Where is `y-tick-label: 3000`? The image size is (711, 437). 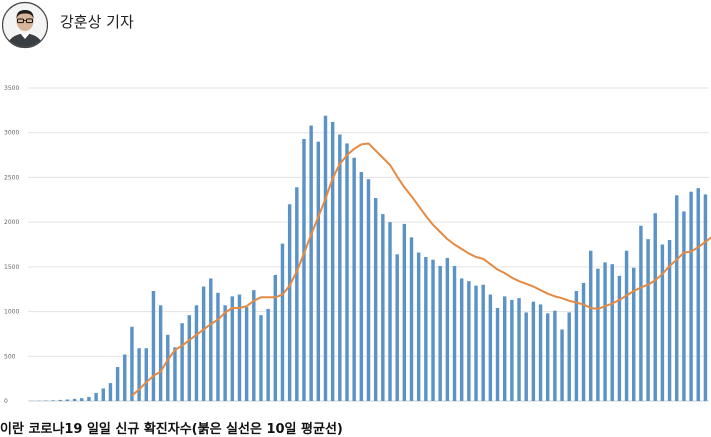
y-tick-label: 3000 is located at coordinates (11, 133).